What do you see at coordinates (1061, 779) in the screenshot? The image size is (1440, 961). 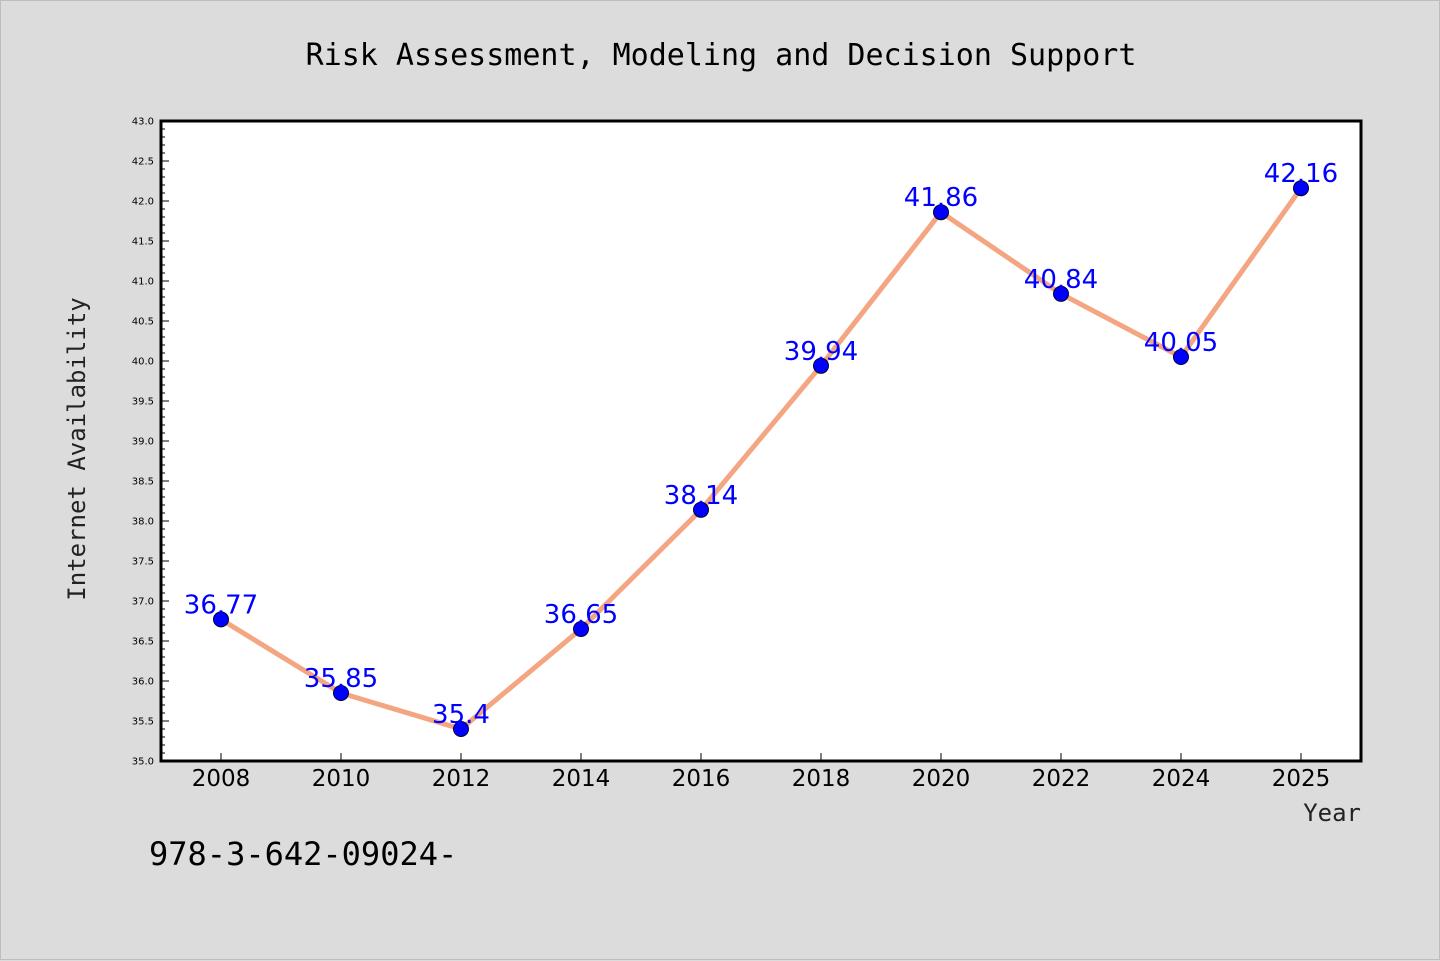 I see `x-tick-label: 2022` at bounding box center [1061, 779].